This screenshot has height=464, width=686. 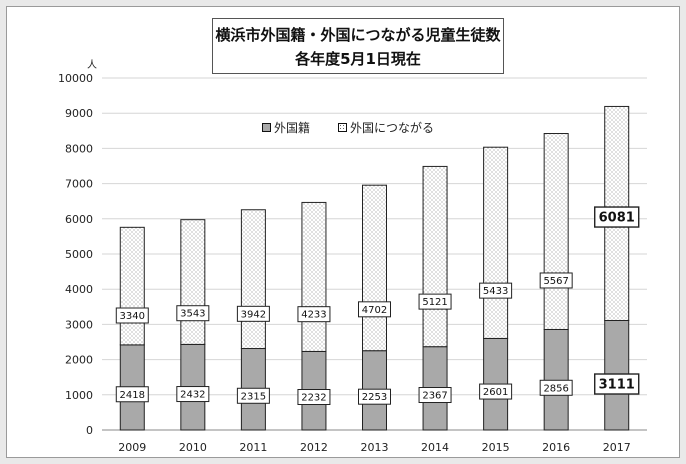 I want to click on y-tick-label: 4000, so click(x=79, y=289).